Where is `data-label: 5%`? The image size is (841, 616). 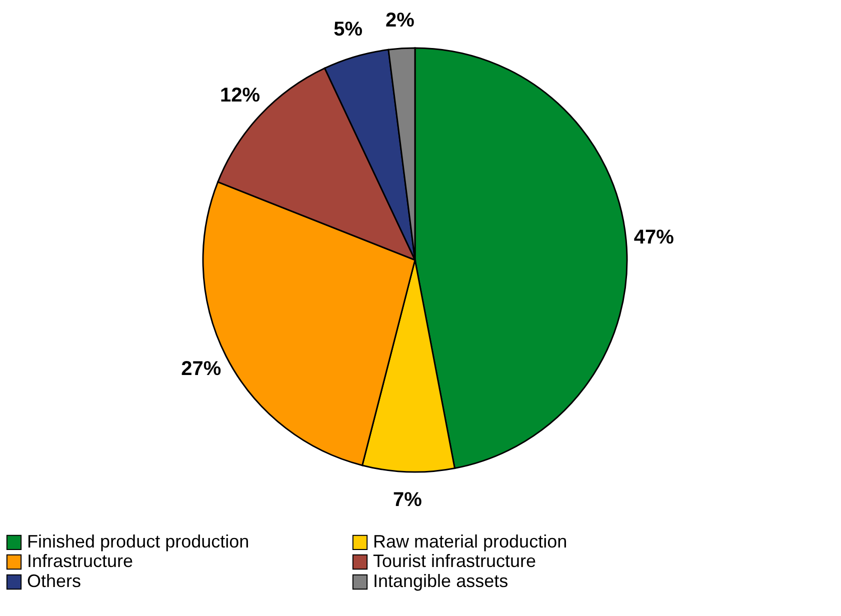
data-label: 5% is located at coordinates (348, 29).